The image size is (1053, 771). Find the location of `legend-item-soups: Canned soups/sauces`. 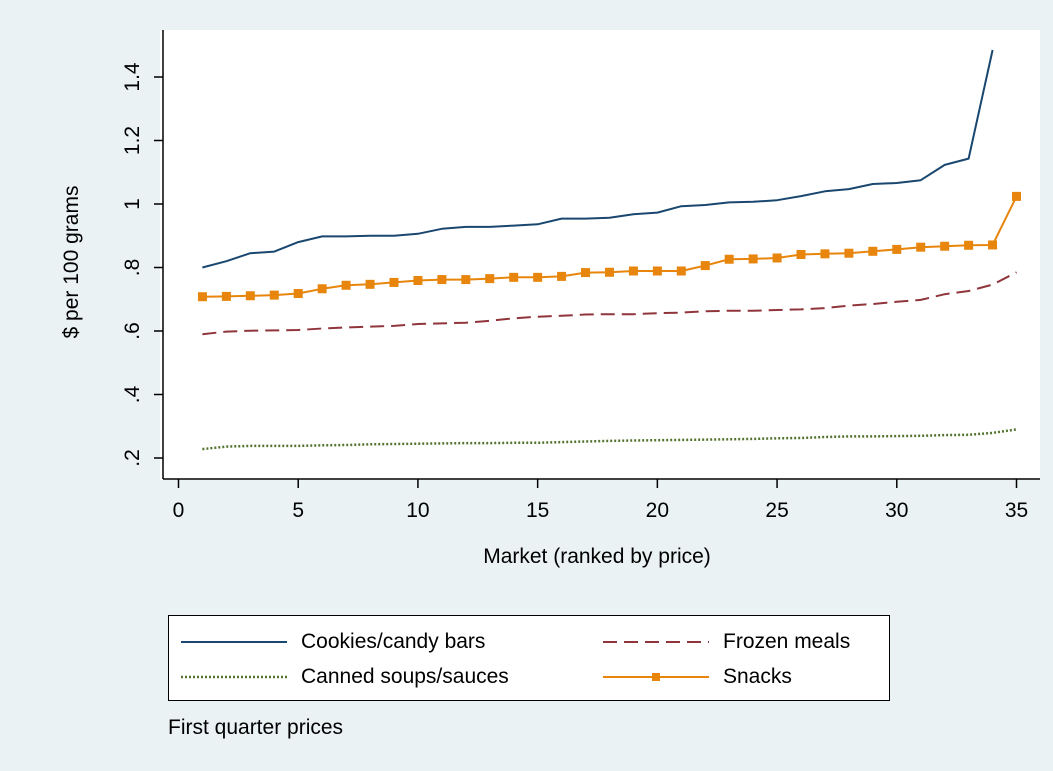

legend-item-soups: Canned soups/sauces is located at coordinates (344, 677).